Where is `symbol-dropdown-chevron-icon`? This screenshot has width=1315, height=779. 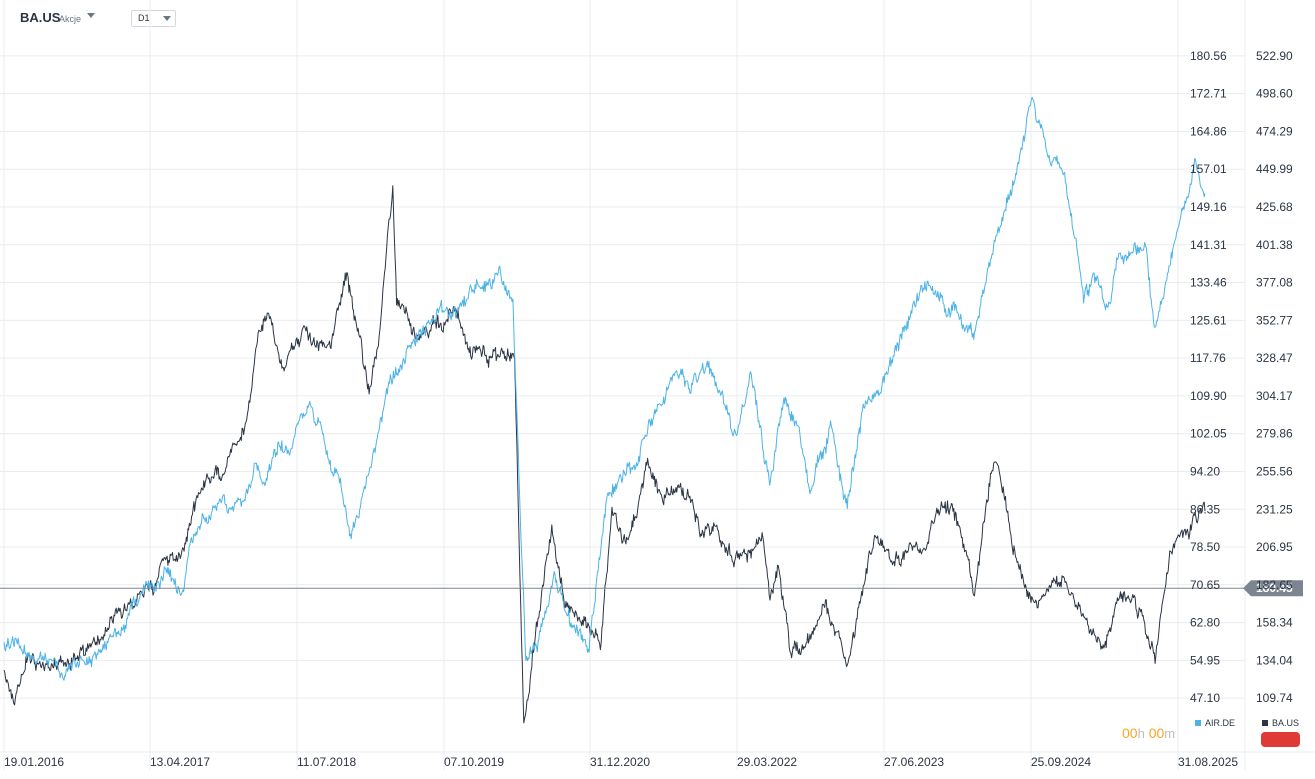
symbol-dropdown-chevron-icon is located at coordinates (91, 15).